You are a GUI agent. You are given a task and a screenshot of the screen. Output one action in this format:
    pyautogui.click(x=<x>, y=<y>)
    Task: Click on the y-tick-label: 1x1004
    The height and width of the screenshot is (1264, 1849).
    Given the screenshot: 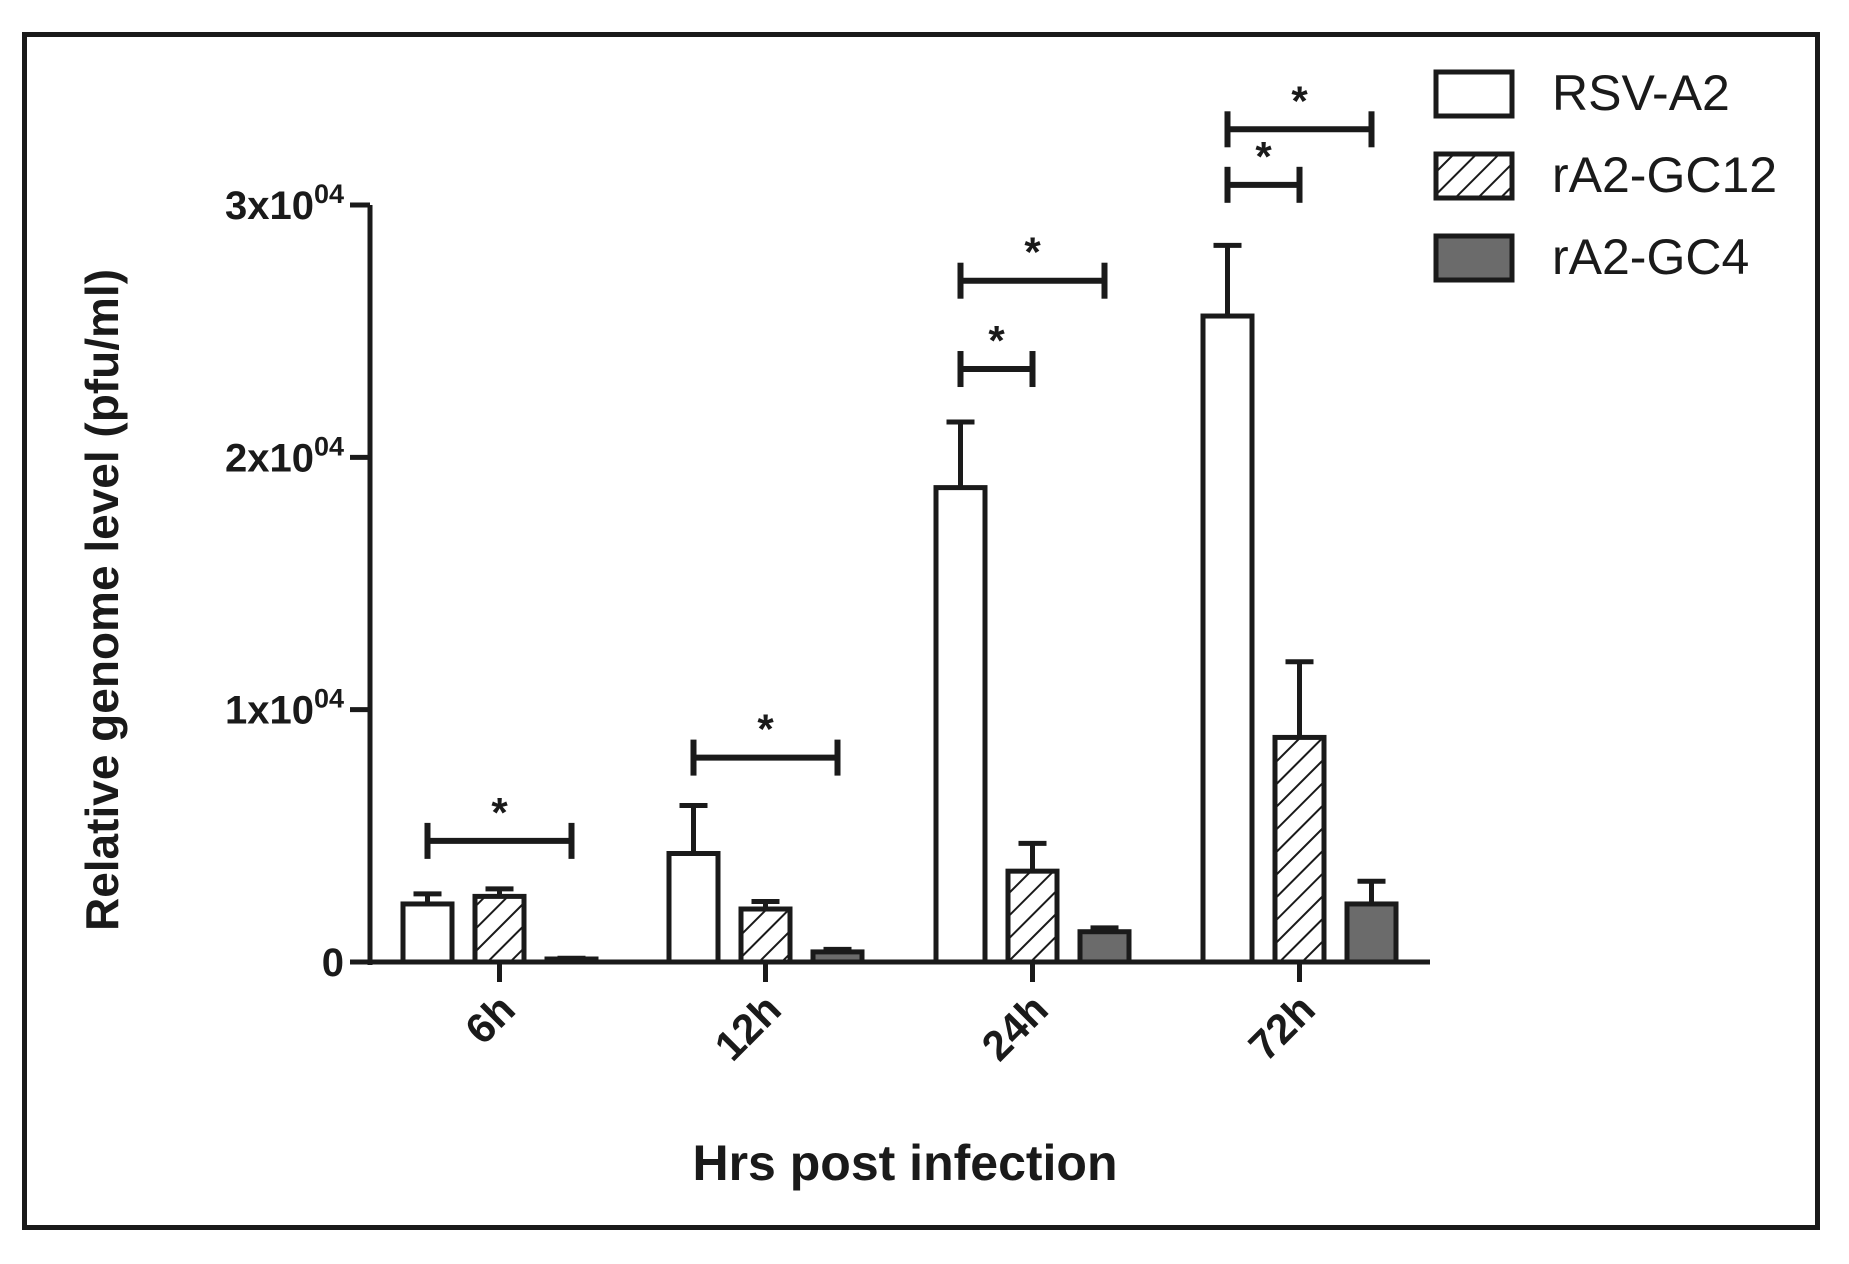 What is the action you would take?
    pyautogui.click(x=284, y=708)
    